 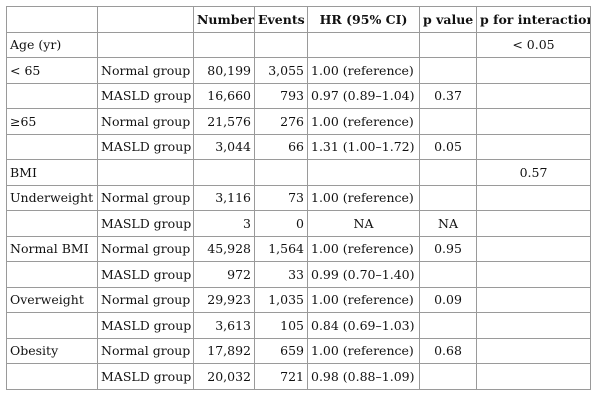 I want to click on row-number: 80,199, so click(x=224, y=70).